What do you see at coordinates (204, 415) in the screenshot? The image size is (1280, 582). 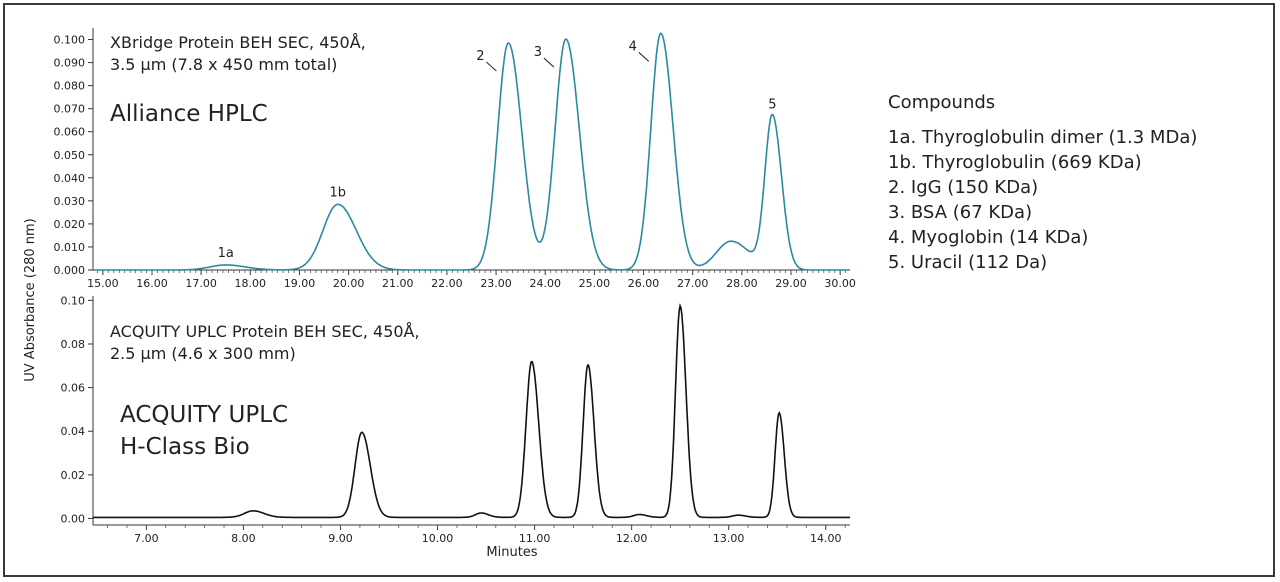 I see `system-label: ACQUITY UPLC` at bounding box center [204, 415].